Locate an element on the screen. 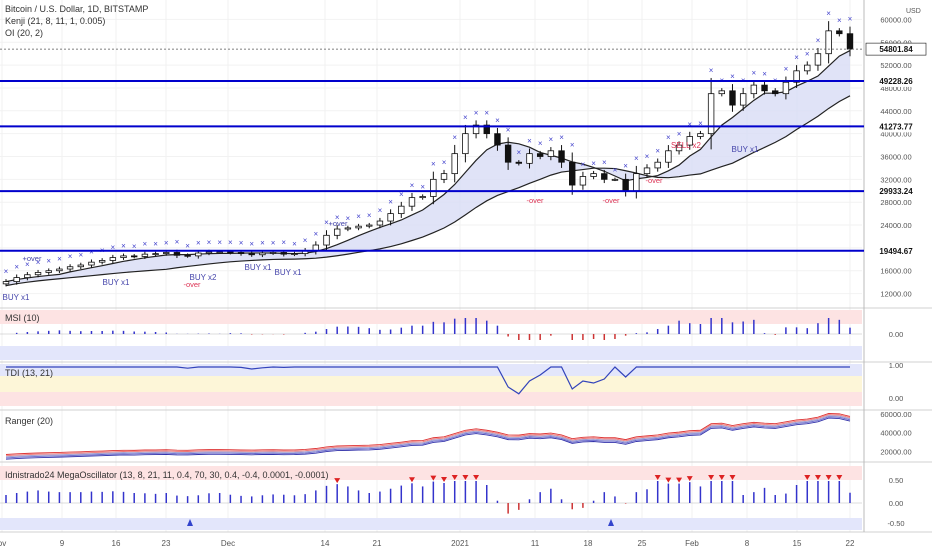  level-label-bg is located at coordinates (896, 80).